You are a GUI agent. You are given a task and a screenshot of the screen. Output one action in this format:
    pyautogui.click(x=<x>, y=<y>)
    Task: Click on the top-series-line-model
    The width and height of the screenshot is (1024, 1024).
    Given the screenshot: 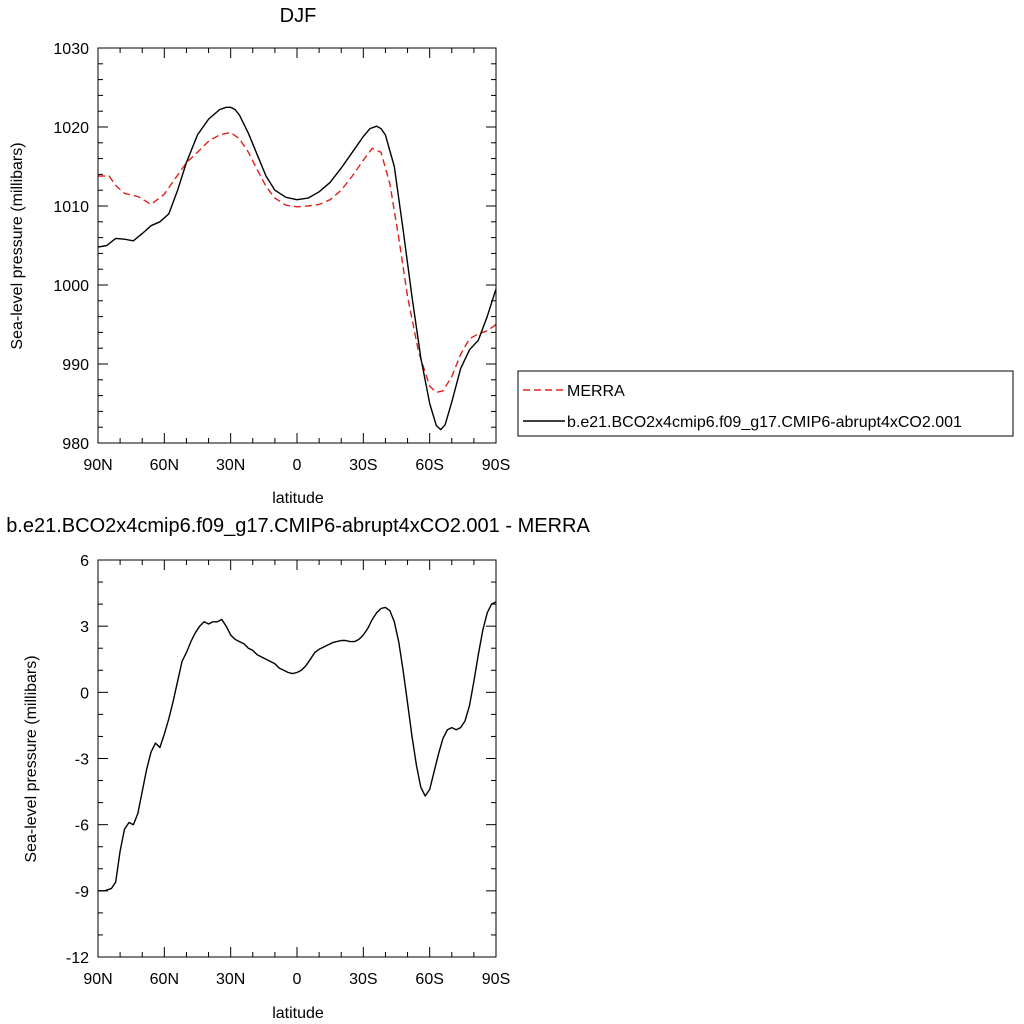 What is the action you would take?
    pyautogui.click(x=297, y=268)
    